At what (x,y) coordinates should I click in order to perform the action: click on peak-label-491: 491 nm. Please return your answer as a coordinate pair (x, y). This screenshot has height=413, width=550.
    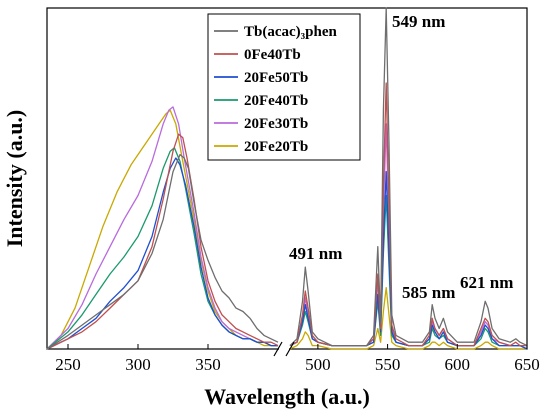
    Looking at the image, I should click on (315, 253).